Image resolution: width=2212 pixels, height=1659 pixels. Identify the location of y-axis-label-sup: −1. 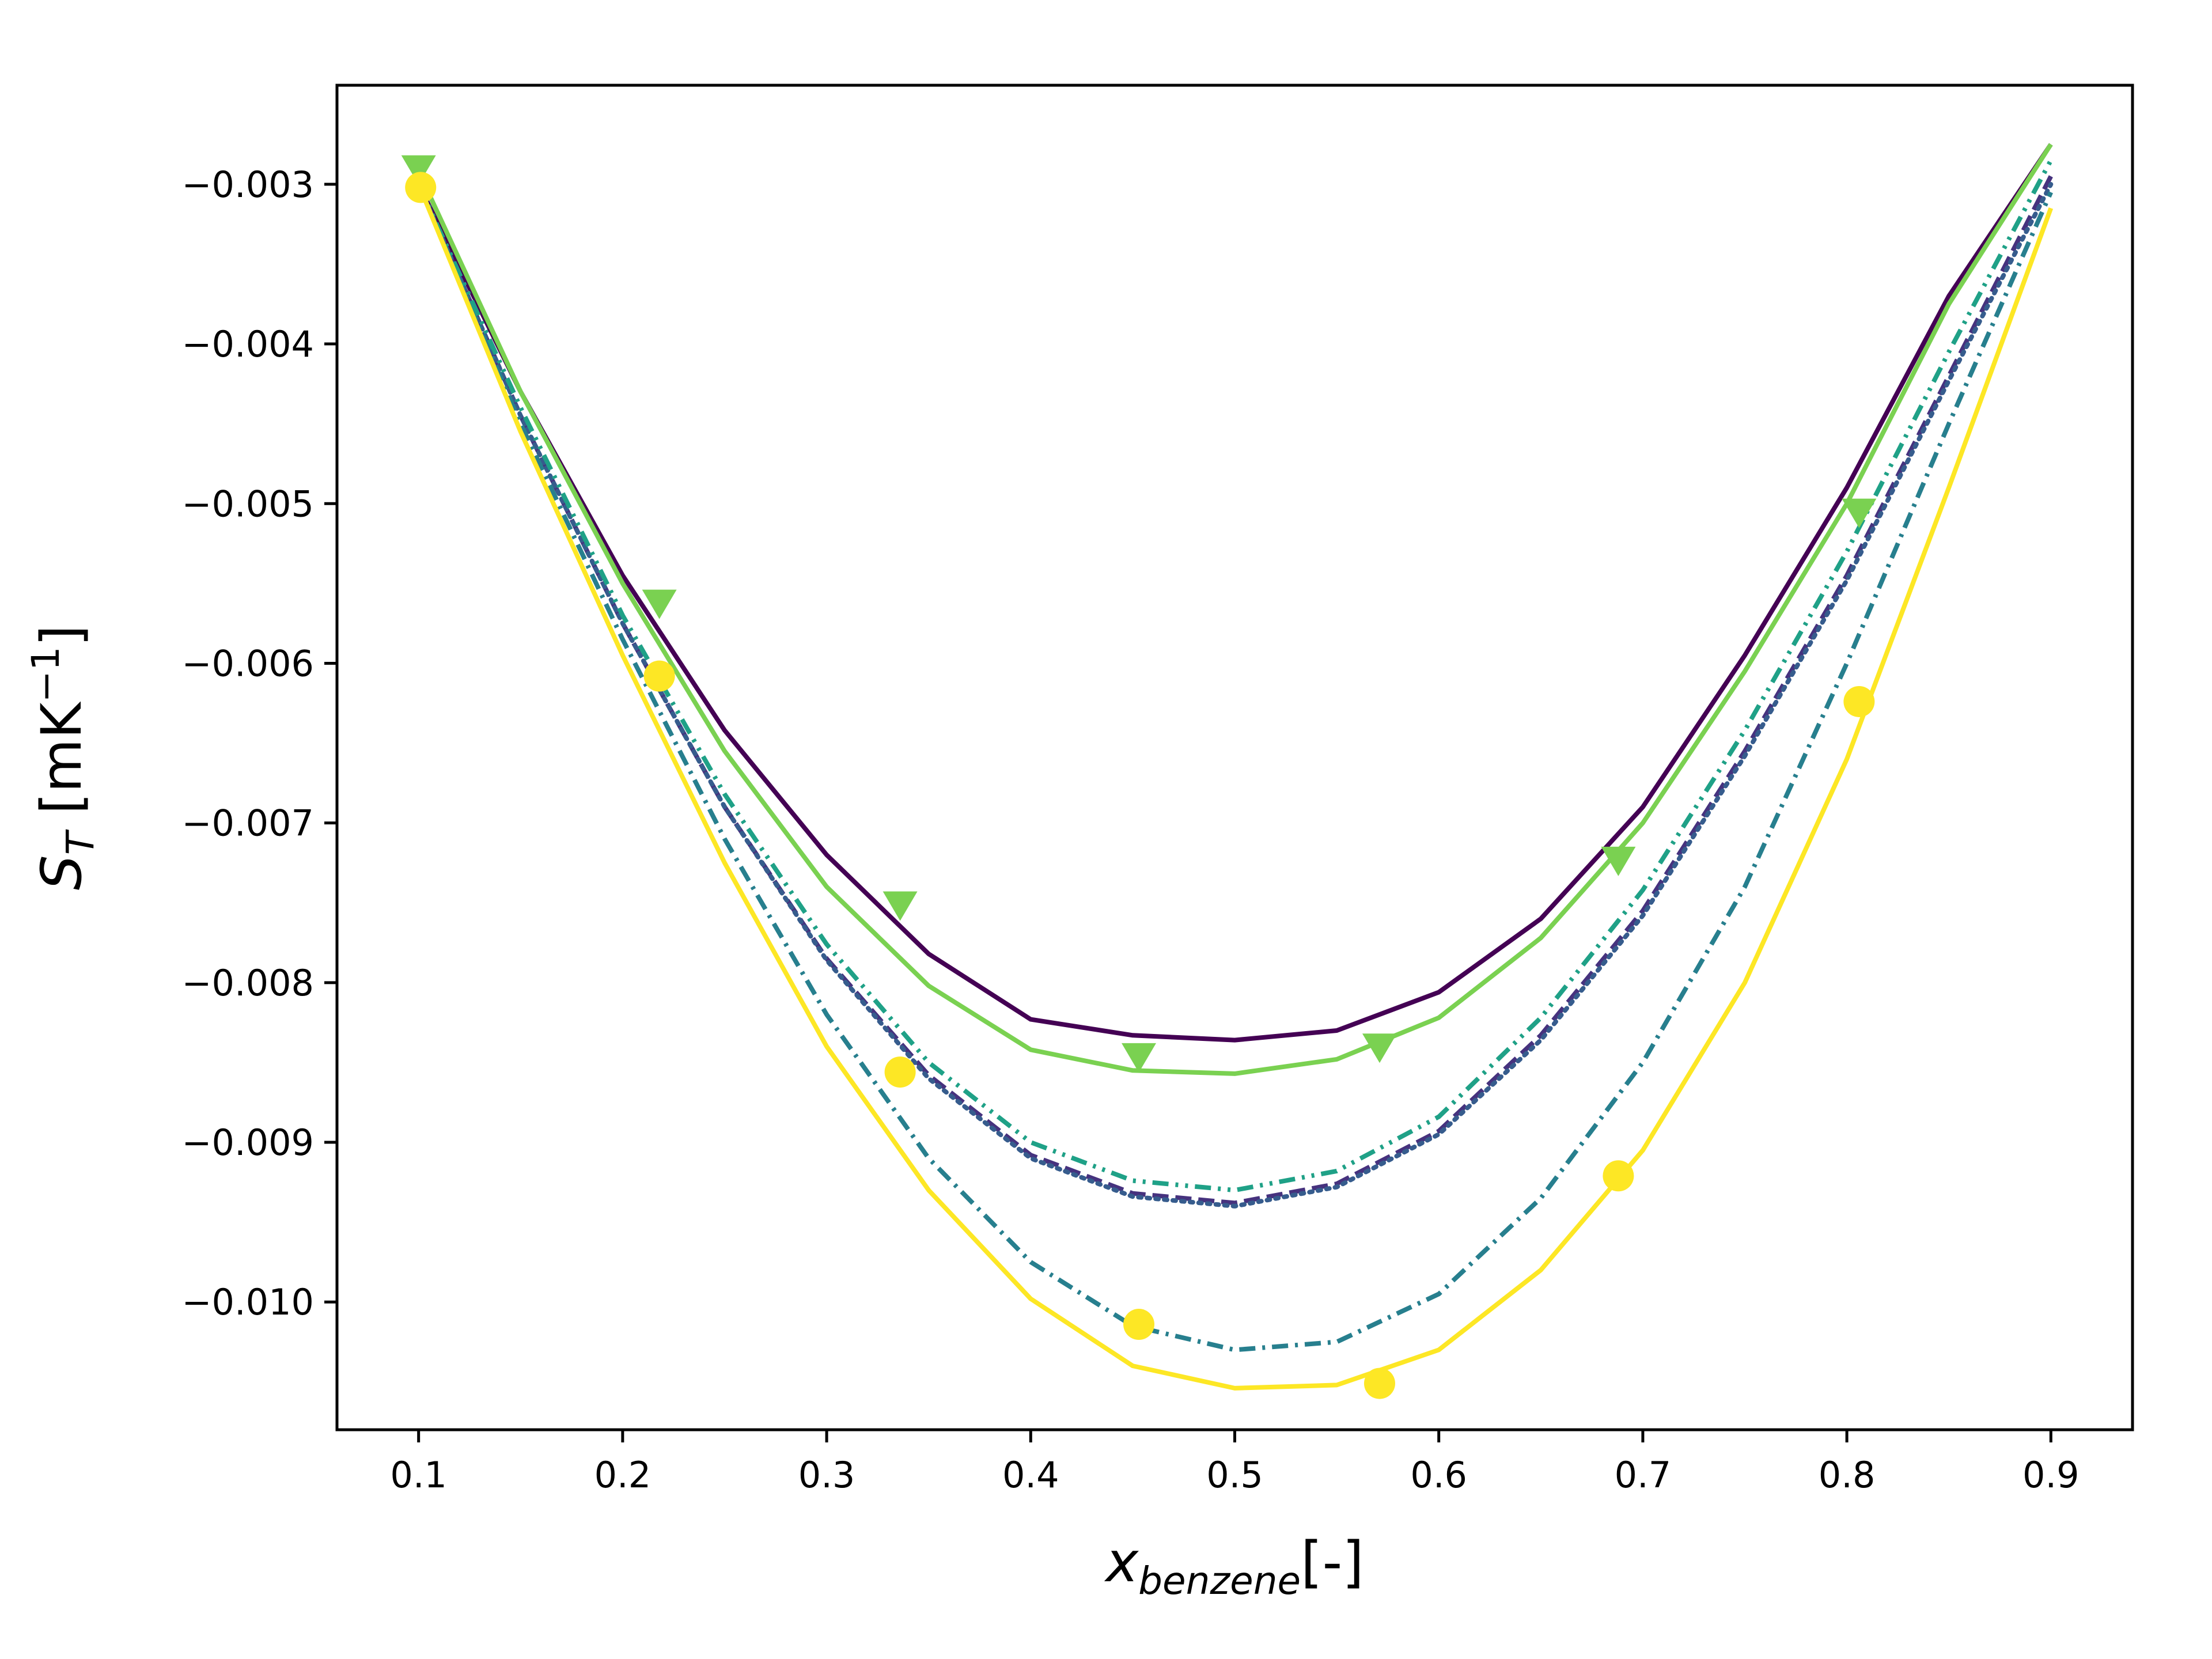
(46, 674).